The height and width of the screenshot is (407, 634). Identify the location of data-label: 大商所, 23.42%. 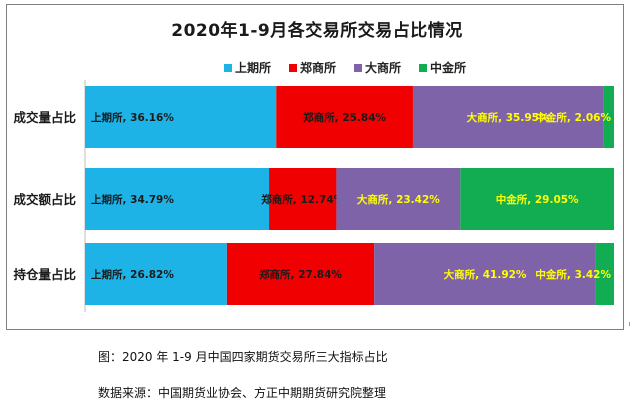
(398, 199).